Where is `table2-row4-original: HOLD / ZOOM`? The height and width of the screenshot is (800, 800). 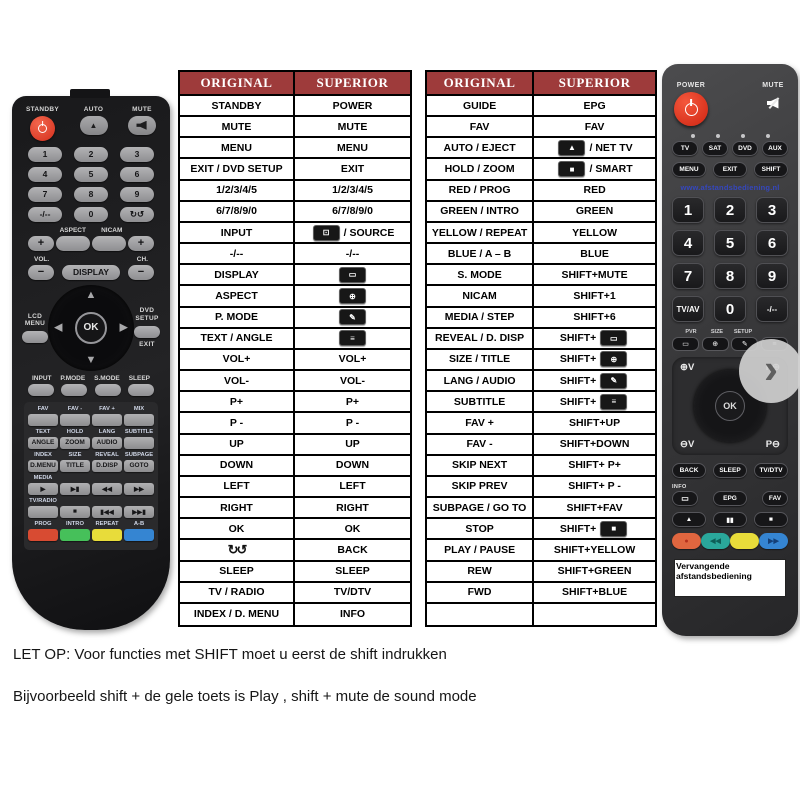
table2-row4-original: HOLD / ZOOM is located at coordinates (481, 170).